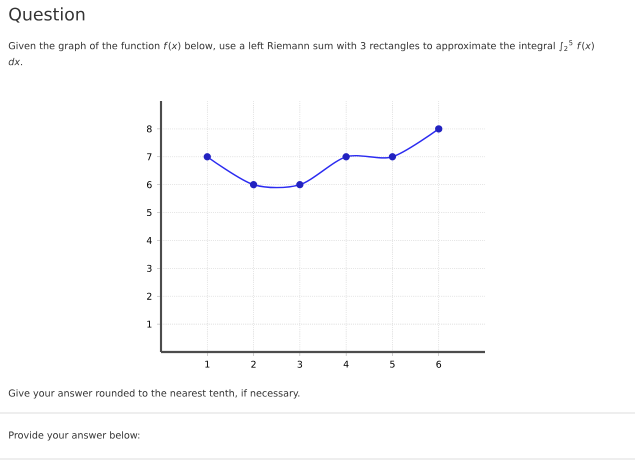 Image resolution: width=635 pixels, height=464 pixels. What do you see at coordinates (149, 212) in the screenshot?
I see `y-tick-label: 5` at bounding box center [149, 212].